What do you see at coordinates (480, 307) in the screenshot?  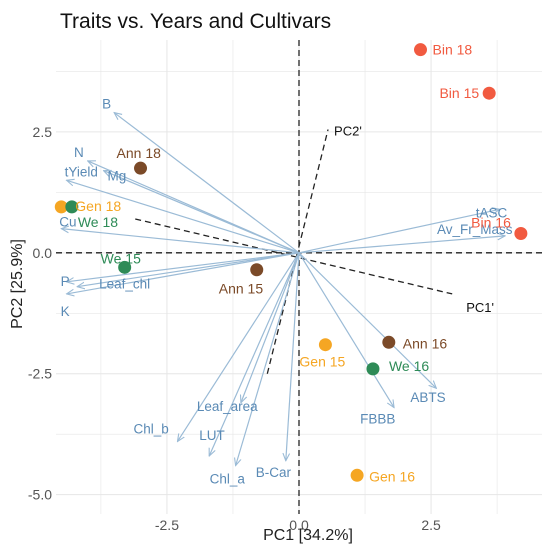 I see `pc-axis-label: PC1'` at bounding box center [480, 307].